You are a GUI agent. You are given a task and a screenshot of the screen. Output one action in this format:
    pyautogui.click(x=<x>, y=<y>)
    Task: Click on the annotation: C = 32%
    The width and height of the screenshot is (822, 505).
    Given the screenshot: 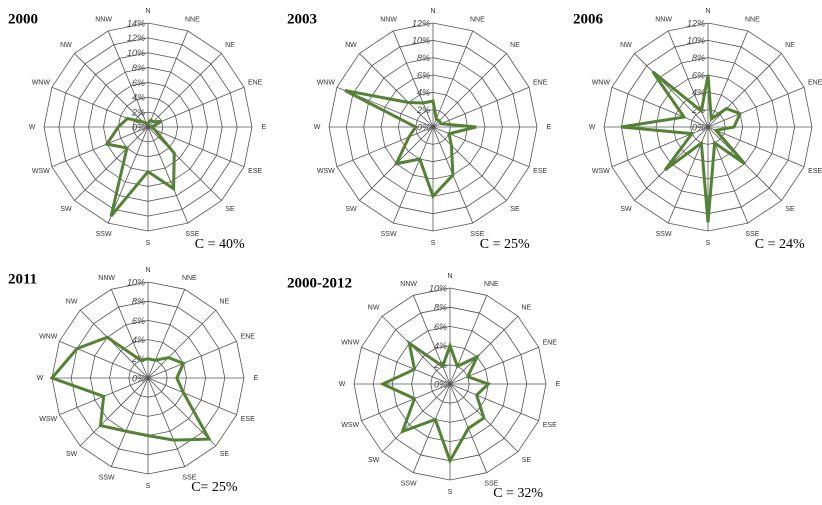 What is the action you would take?
    pyautogui.click(x=518, y=493)
    